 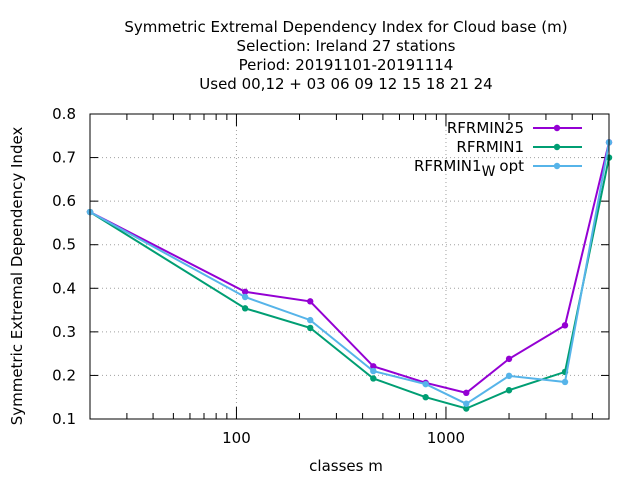 I want to click on legend-label-subscript: W, so click(x=489, y=172).